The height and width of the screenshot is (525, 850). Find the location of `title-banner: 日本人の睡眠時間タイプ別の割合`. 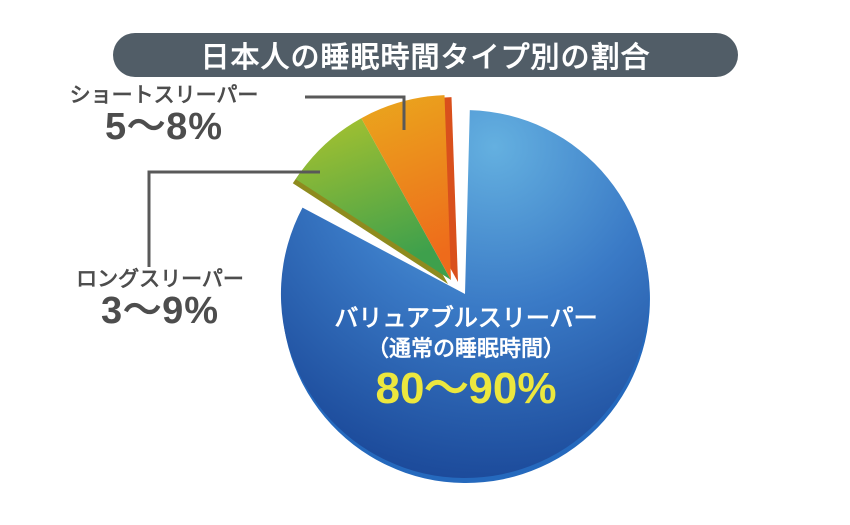

title-banner: 日本人の睡眠時間タイプ別の割合 is located at coordinates (425, 55).